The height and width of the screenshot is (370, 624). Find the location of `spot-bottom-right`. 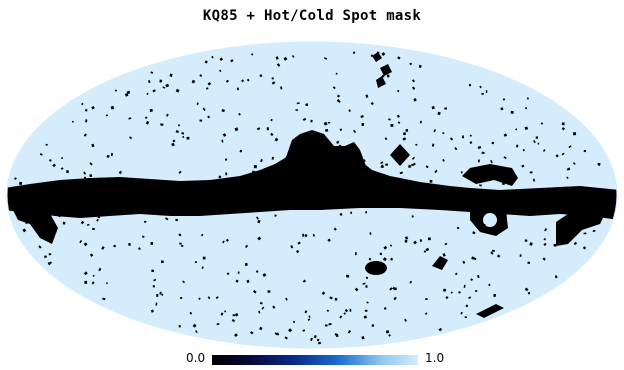

spot-bottom-right is located at coordinates (490, 311).